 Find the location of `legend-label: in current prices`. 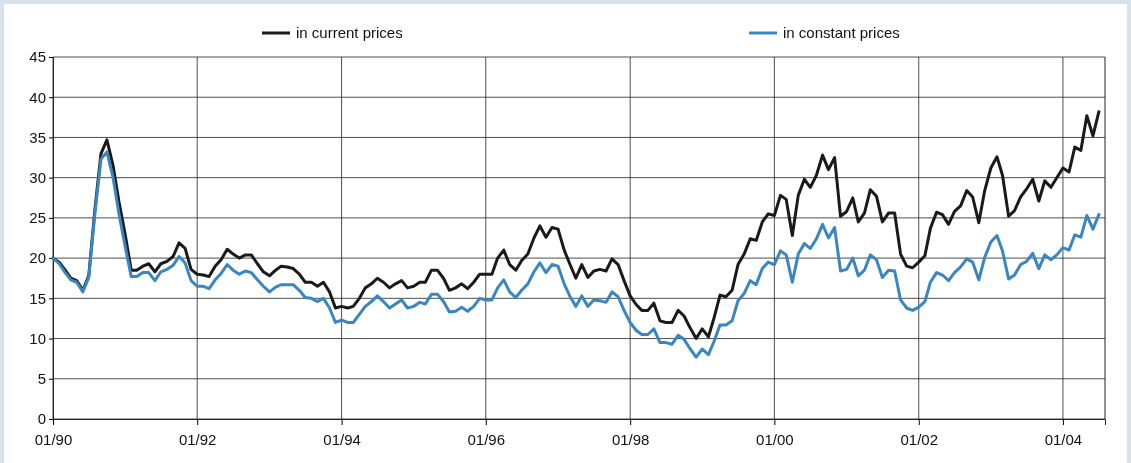

legend-label: in current prices is located at coordinates (349, 32).